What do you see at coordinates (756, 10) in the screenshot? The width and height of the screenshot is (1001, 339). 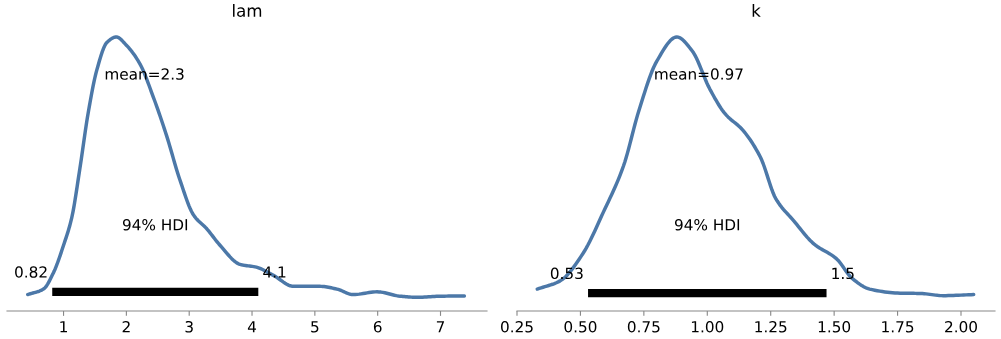 I see `chart-title: k` at bounding box center [756, 10].